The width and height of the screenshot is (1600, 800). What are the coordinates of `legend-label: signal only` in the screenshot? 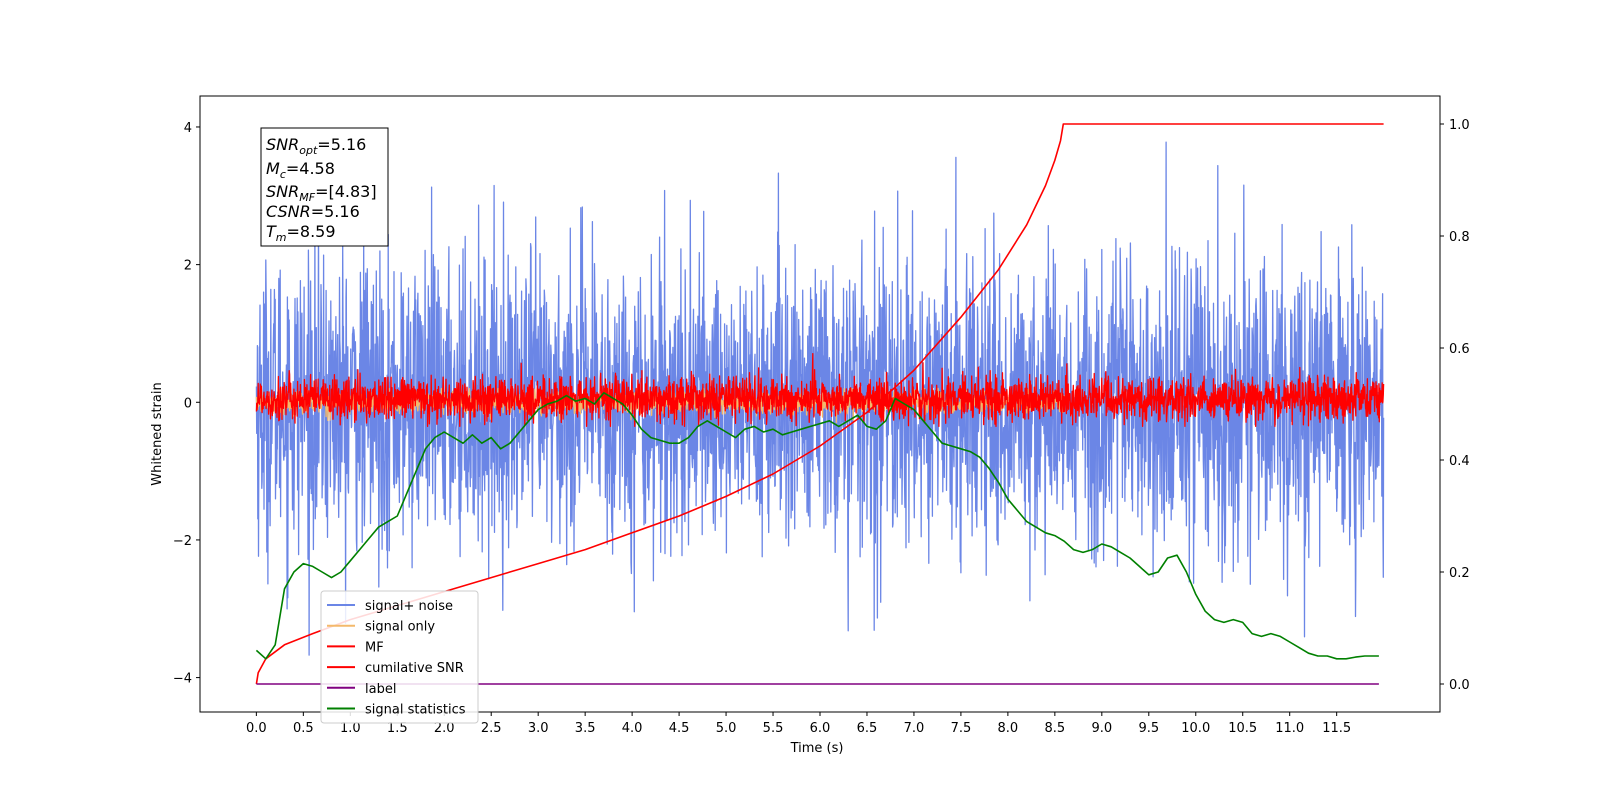 It's located at (400, 627).